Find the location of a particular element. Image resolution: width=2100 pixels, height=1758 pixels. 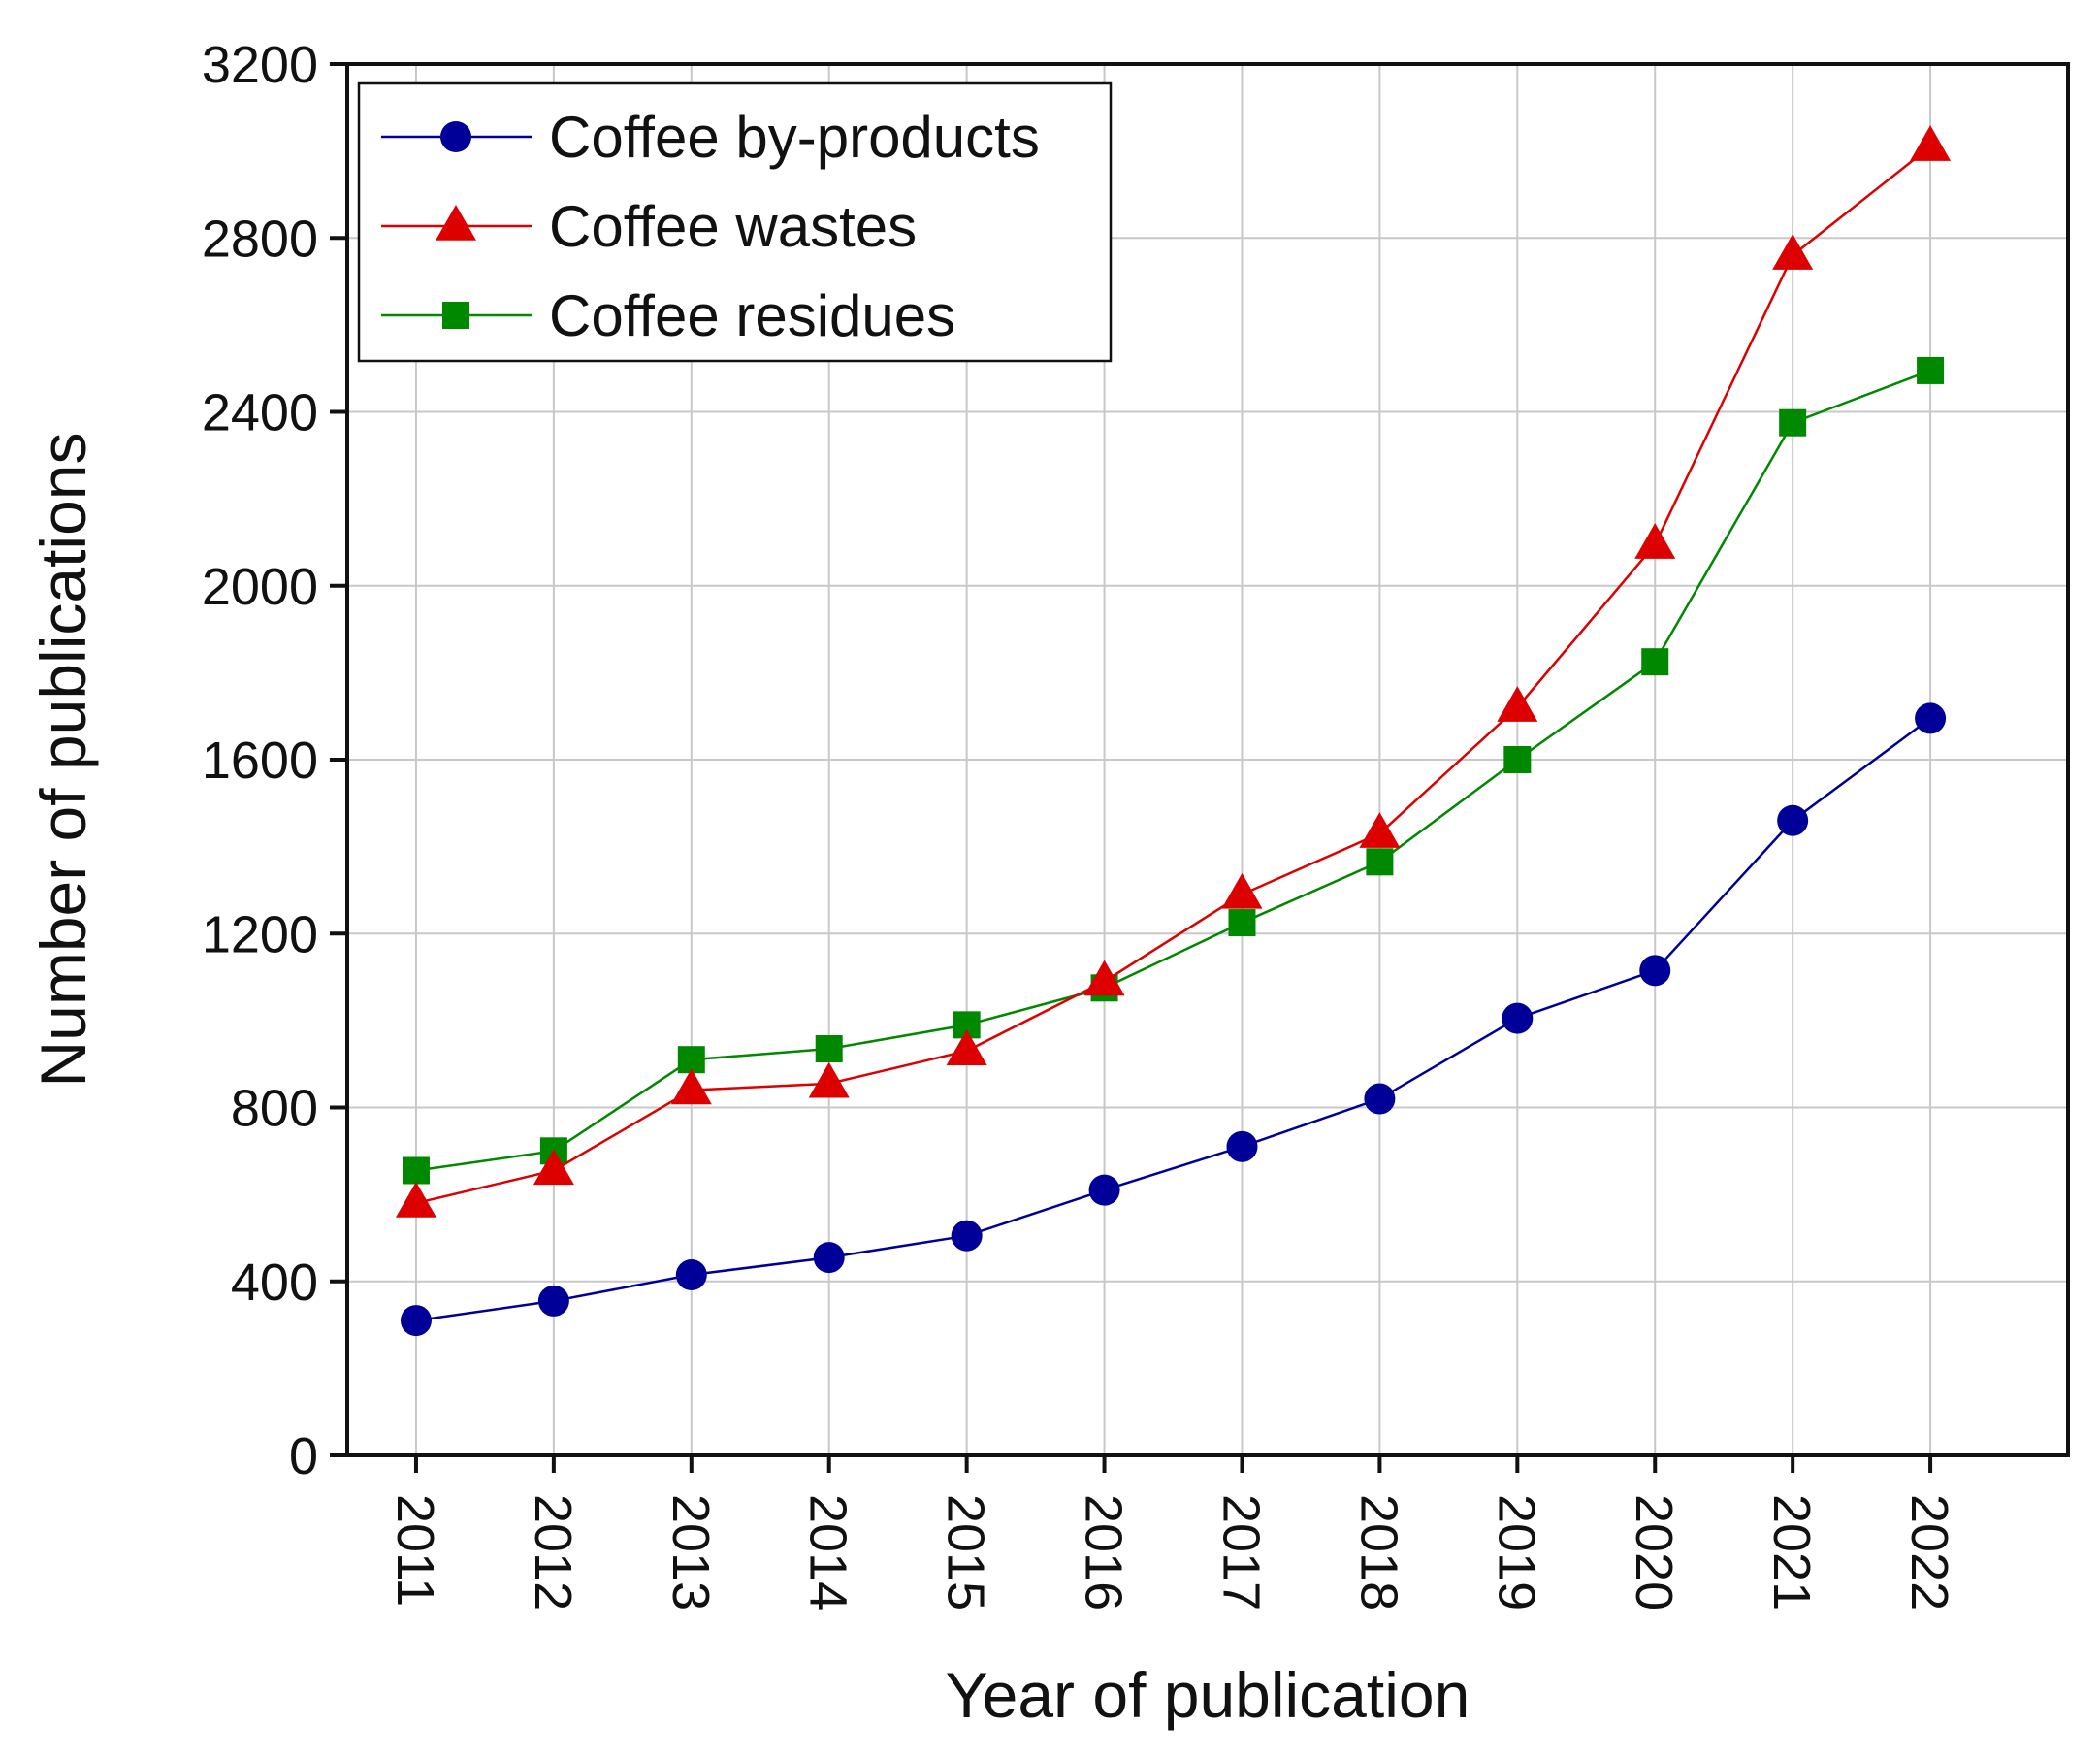

y-tick-label: 2800 is located at coordinates (260, 239).